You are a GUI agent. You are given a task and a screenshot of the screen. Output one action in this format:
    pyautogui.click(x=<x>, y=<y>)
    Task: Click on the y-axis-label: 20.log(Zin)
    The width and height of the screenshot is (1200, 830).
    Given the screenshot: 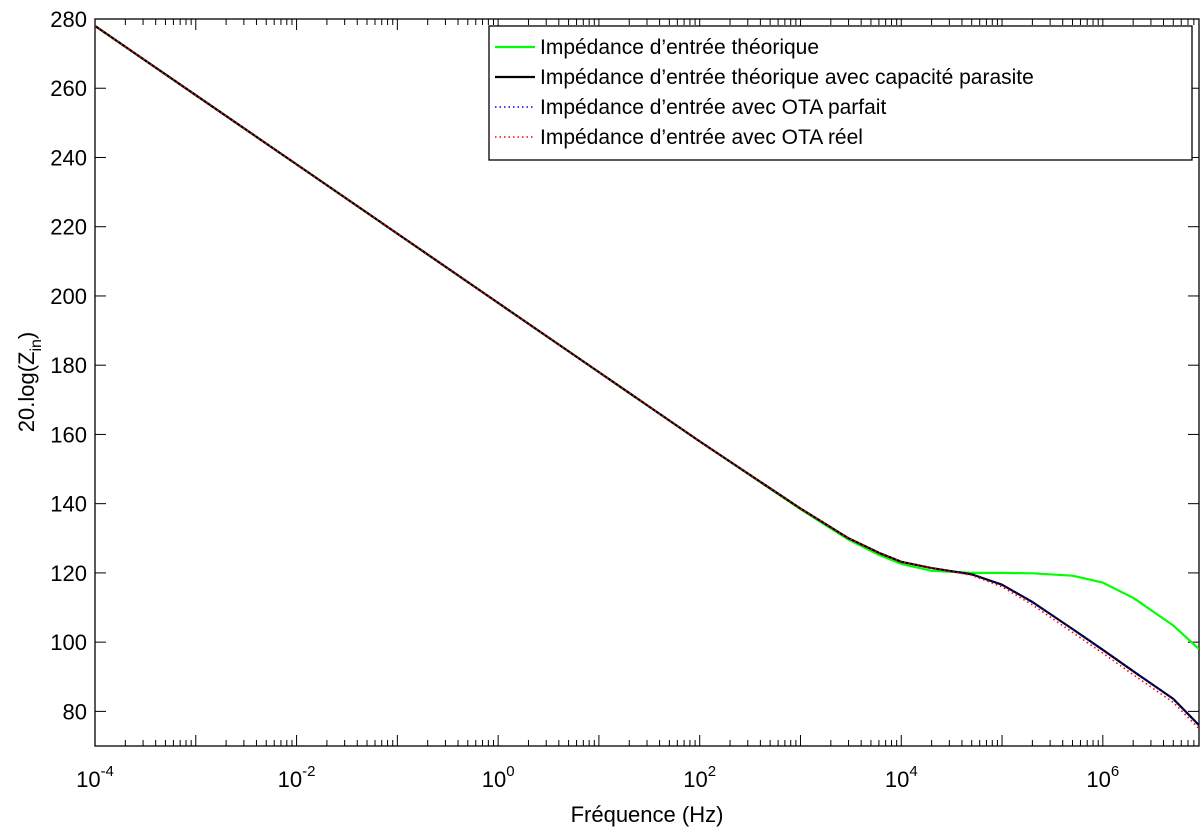 What is the action you would take?
    pyautogui.click(x=29, y=382)
    